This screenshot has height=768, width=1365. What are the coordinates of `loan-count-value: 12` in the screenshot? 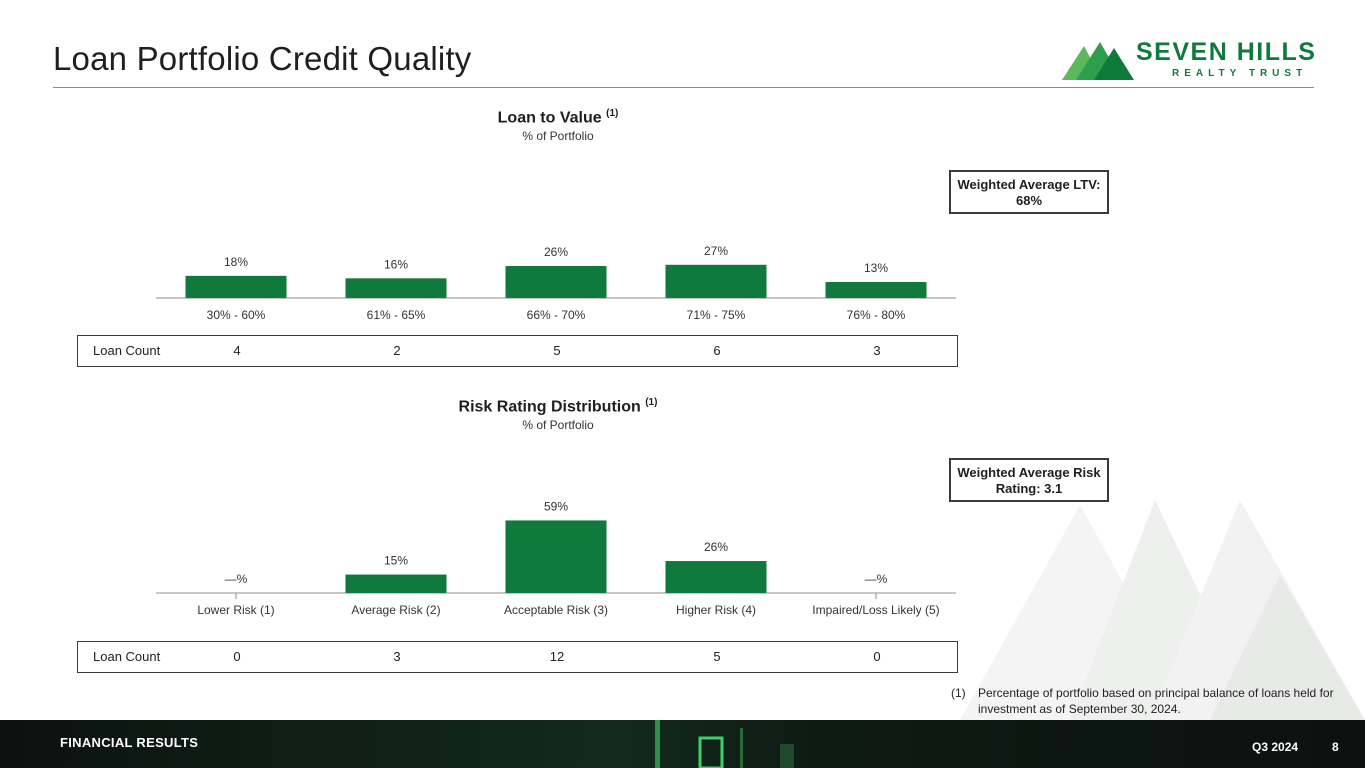 It's located at (557, 656).